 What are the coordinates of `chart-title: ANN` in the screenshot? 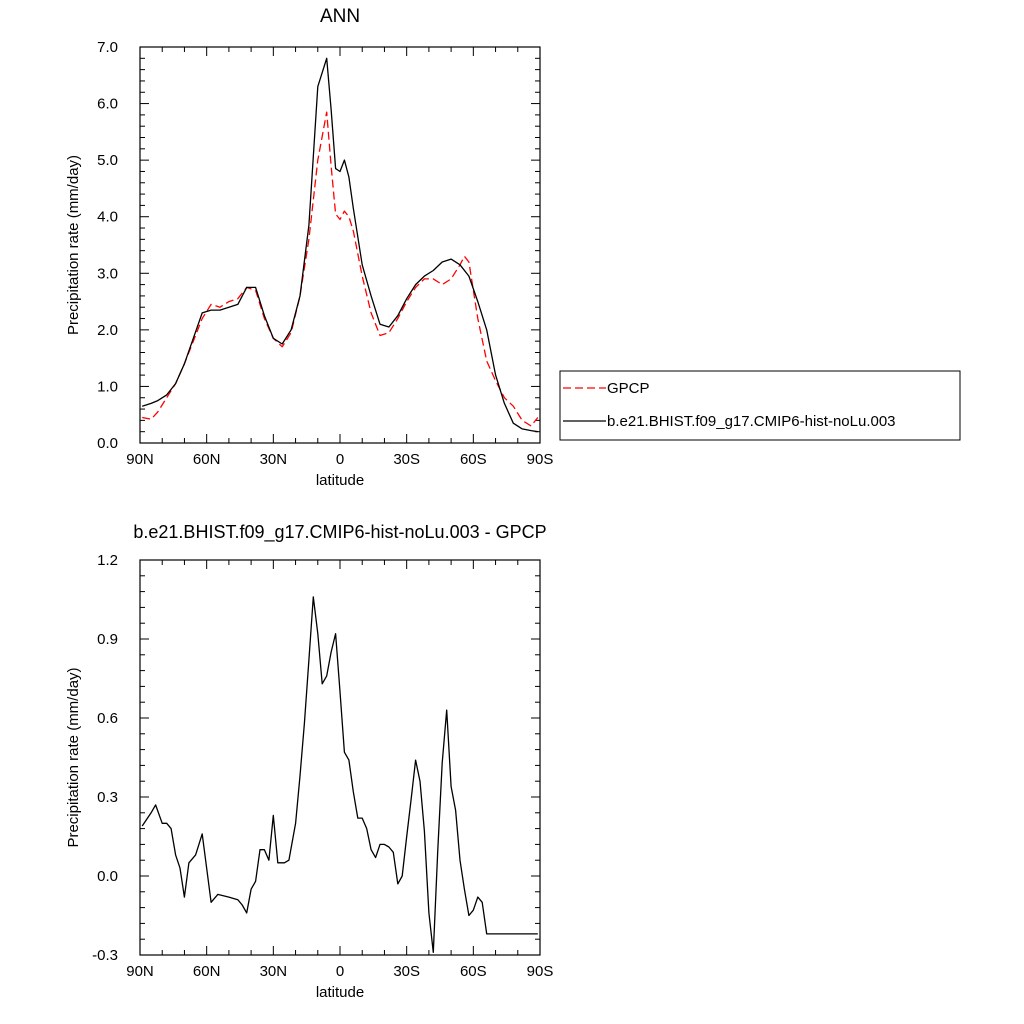 It's located at (340, 16).